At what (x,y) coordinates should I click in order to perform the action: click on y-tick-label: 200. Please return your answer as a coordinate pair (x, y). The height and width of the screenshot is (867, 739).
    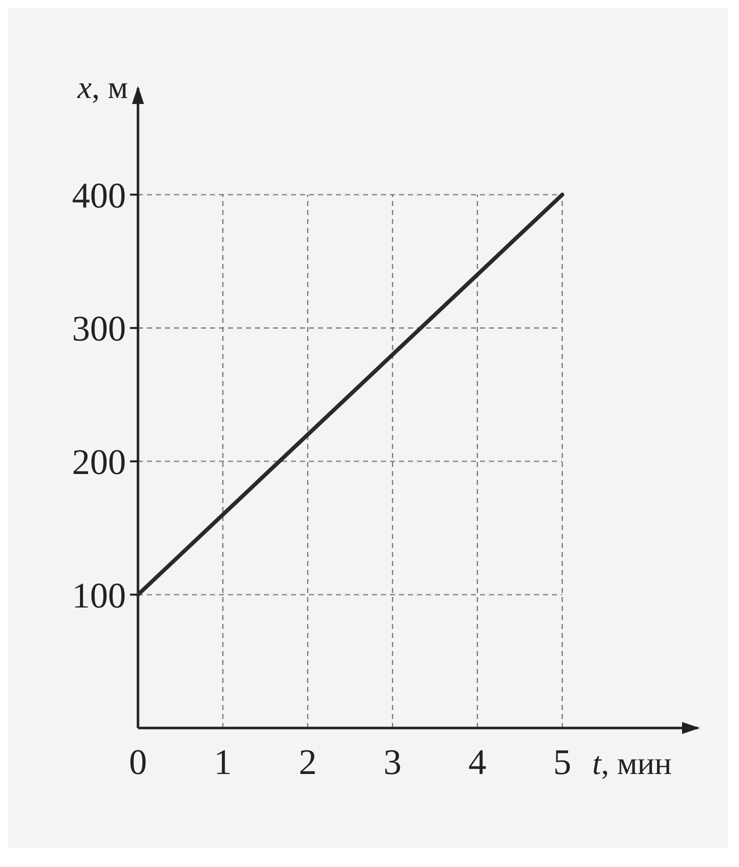
    Looking at the image, I should click on (99, 462).